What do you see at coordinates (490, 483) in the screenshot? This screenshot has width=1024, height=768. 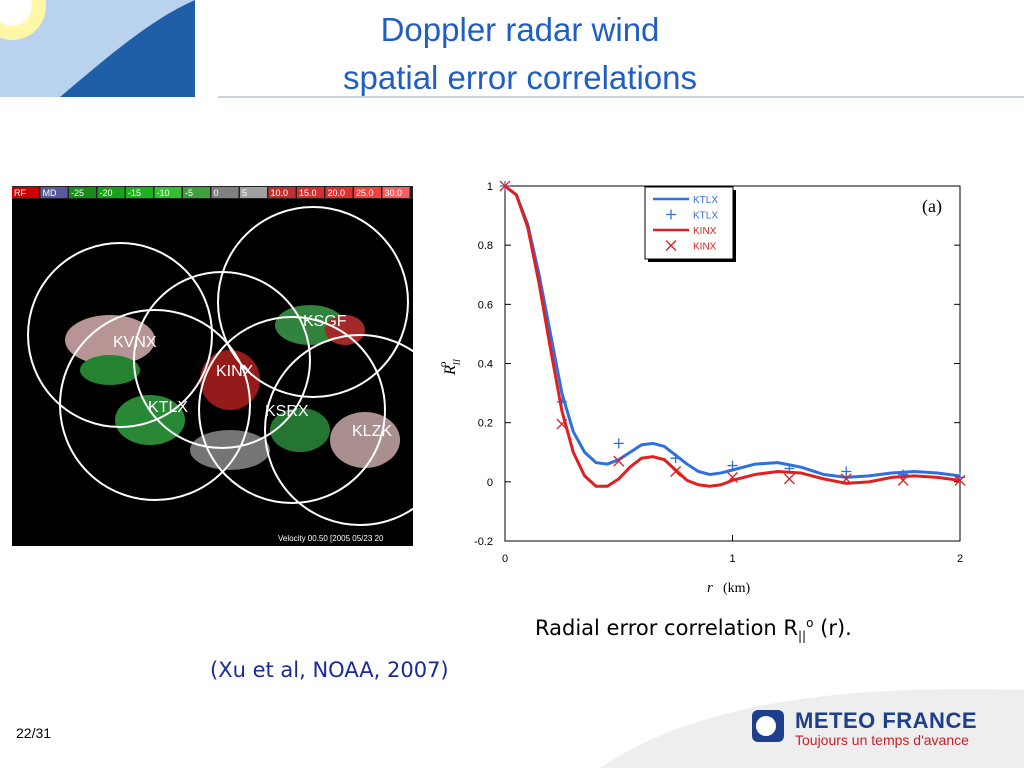 I see `y-tick-label: 0` at bounding box center [490, 483].